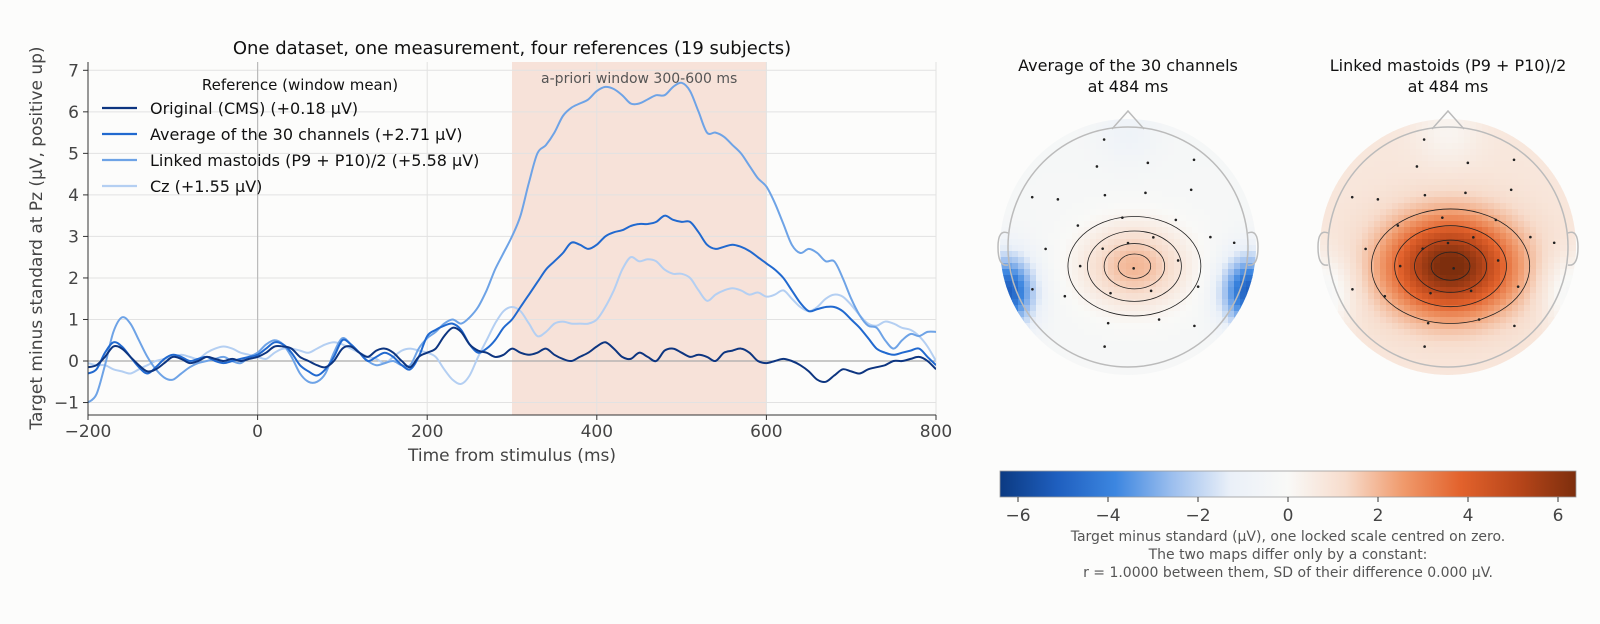 The width and height of the screenshot is (1600, 624). What do you see at coordinates (1448, 86) in the screenshot?
I see `topomap-title-line2: at 484 ms` at bounding box center [1448, 86].